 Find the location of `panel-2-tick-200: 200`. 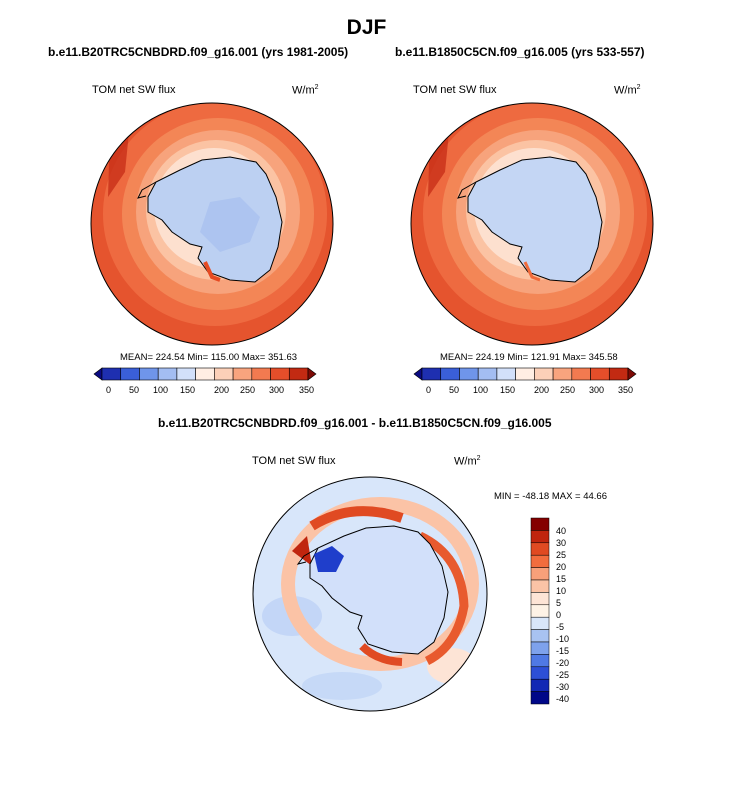

panel-2-tick-200: 200 is located at coordinates (542, 390).